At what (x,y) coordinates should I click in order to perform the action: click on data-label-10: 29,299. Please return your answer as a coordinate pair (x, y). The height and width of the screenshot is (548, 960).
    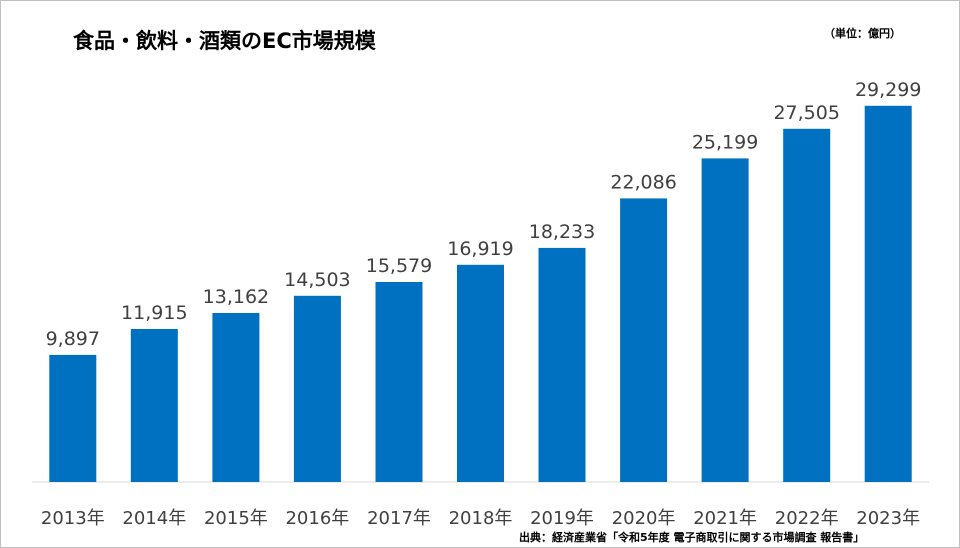
    Looking at the image, I should click on (888, 90).